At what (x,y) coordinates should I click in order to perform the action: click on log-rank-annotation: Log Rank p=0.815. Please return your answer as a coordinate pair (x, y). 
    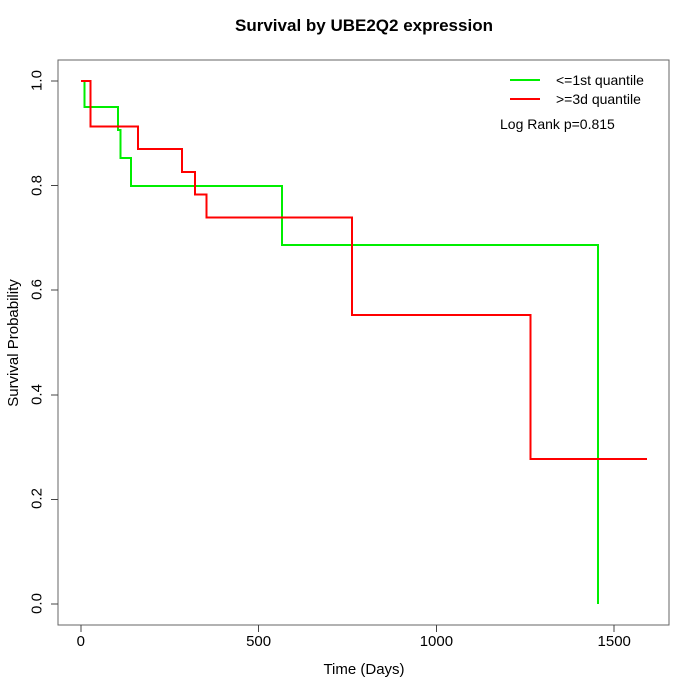
    Looking at the image, I should click on (557, 124).